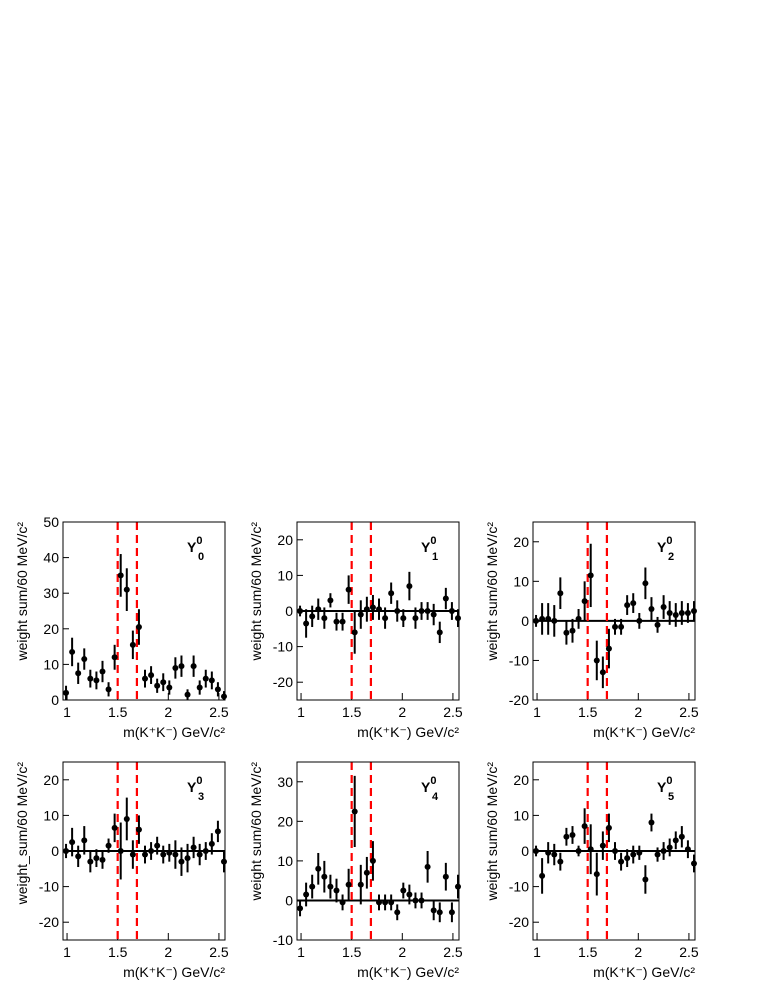 Image resolution: width=763 pixels, height=987 pixels. Describe the element at coordinates (671, 797) in the screenshot. I see `panel-label-sub: 5` at that location.